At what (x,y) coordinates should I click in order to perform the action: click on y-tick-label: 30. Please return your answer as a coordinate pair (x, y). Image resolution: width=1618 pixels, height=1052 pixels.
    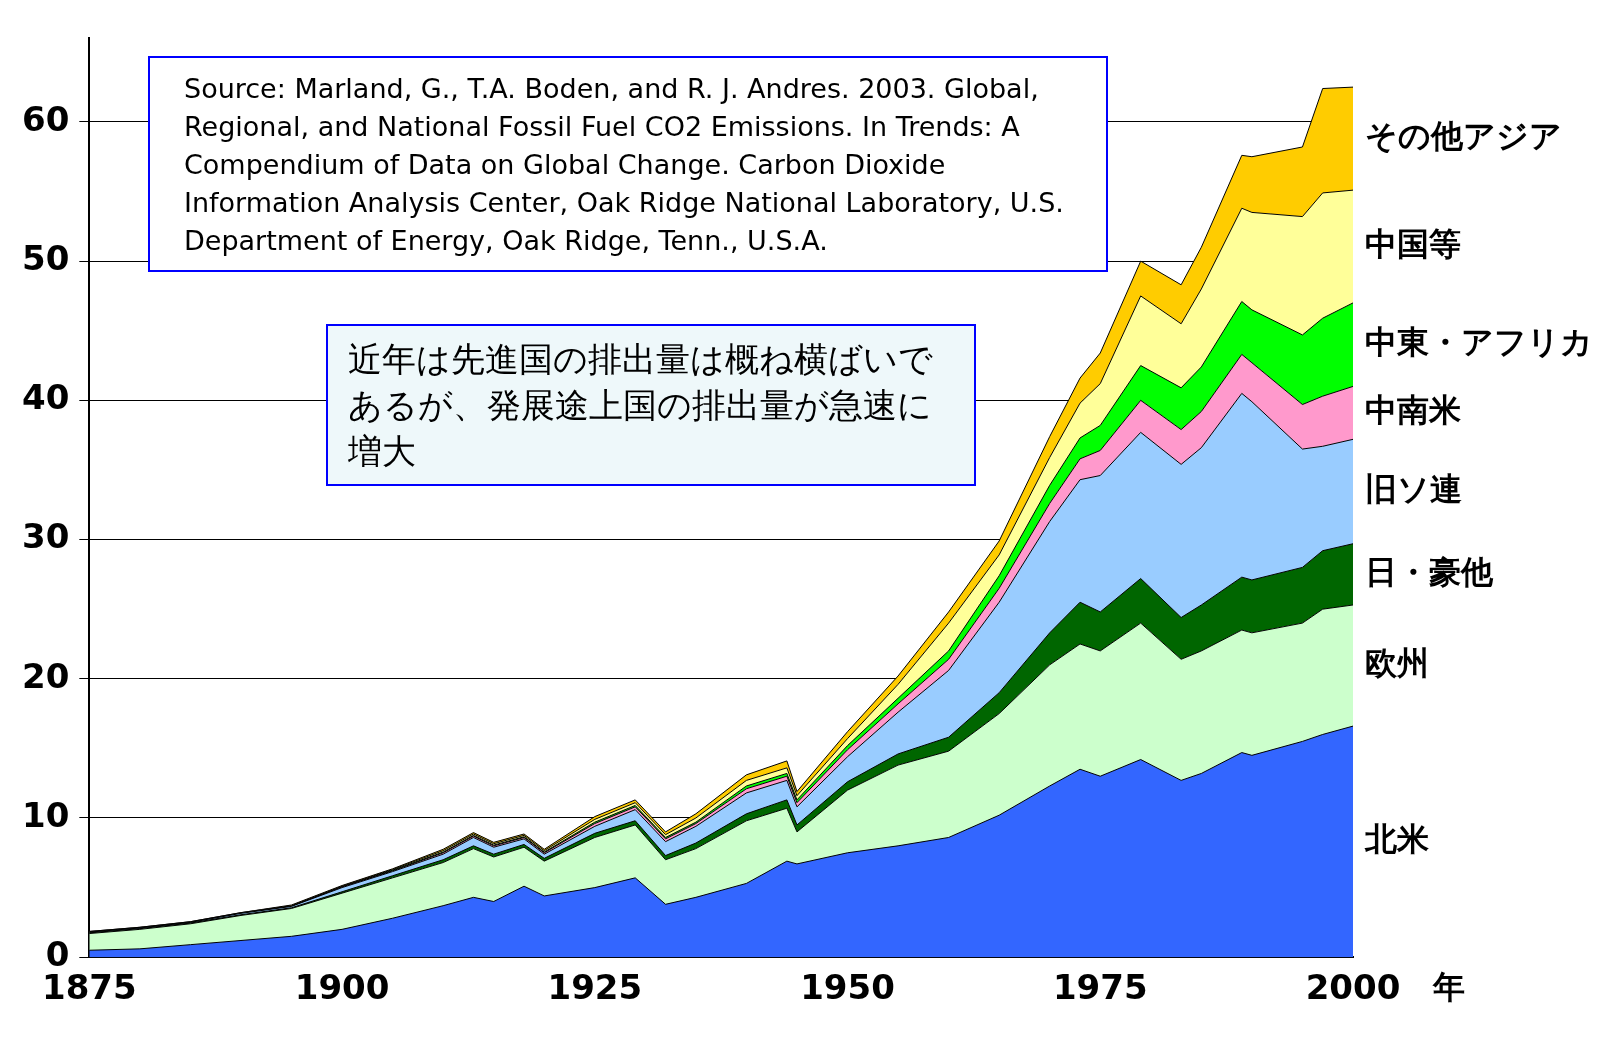
    Looking at the image, I should click on (45, 536).